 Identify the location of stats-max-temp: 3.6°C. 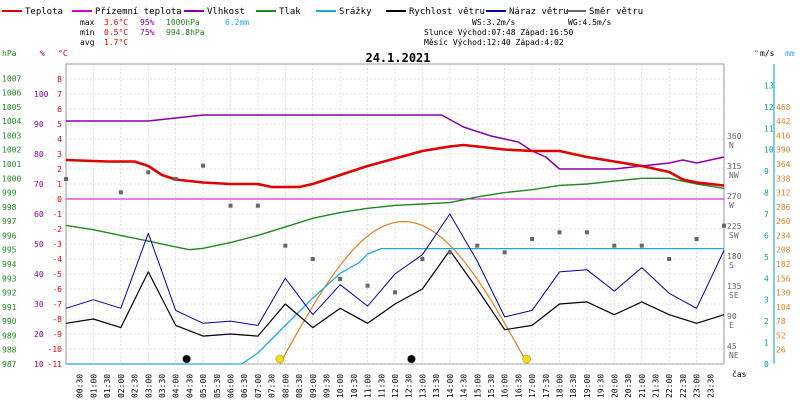
(116, 22).